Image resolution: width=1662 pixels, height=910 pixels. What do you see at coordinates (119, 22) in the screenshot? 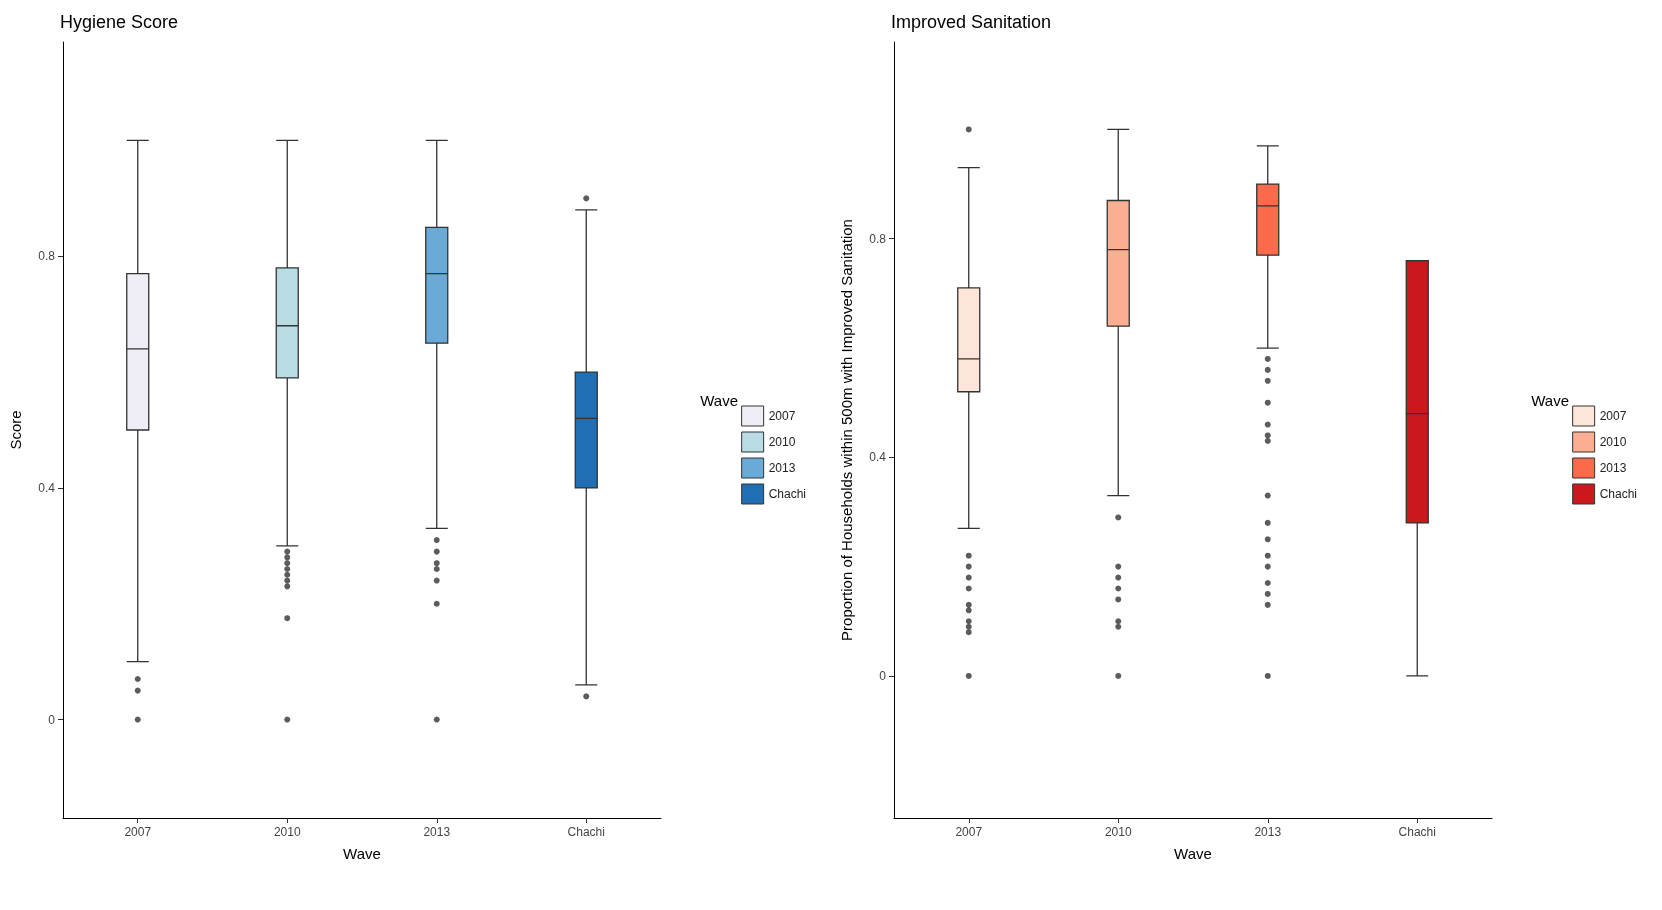
I see `chart-title: Hygiene Score` at bounding box center [119, 22].